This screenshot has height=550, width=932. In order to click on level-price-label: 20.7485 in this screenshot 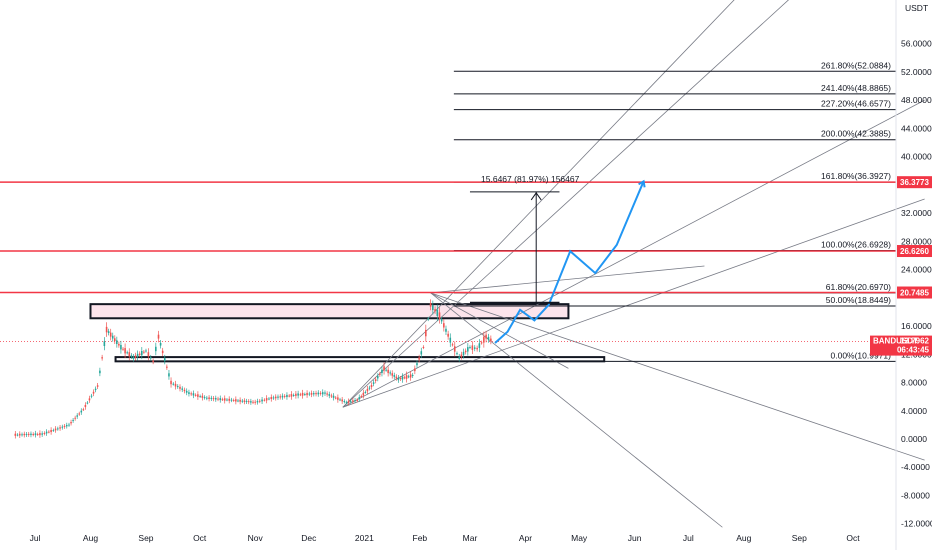, I will do `click(914, 293)`.